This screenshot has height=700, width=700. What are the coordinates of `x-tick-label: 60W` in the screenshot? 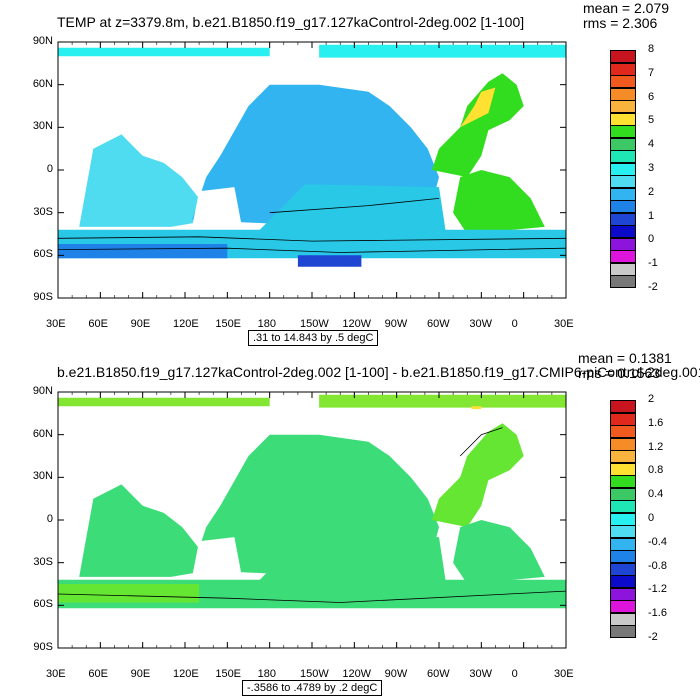 It's located at (438, 674).